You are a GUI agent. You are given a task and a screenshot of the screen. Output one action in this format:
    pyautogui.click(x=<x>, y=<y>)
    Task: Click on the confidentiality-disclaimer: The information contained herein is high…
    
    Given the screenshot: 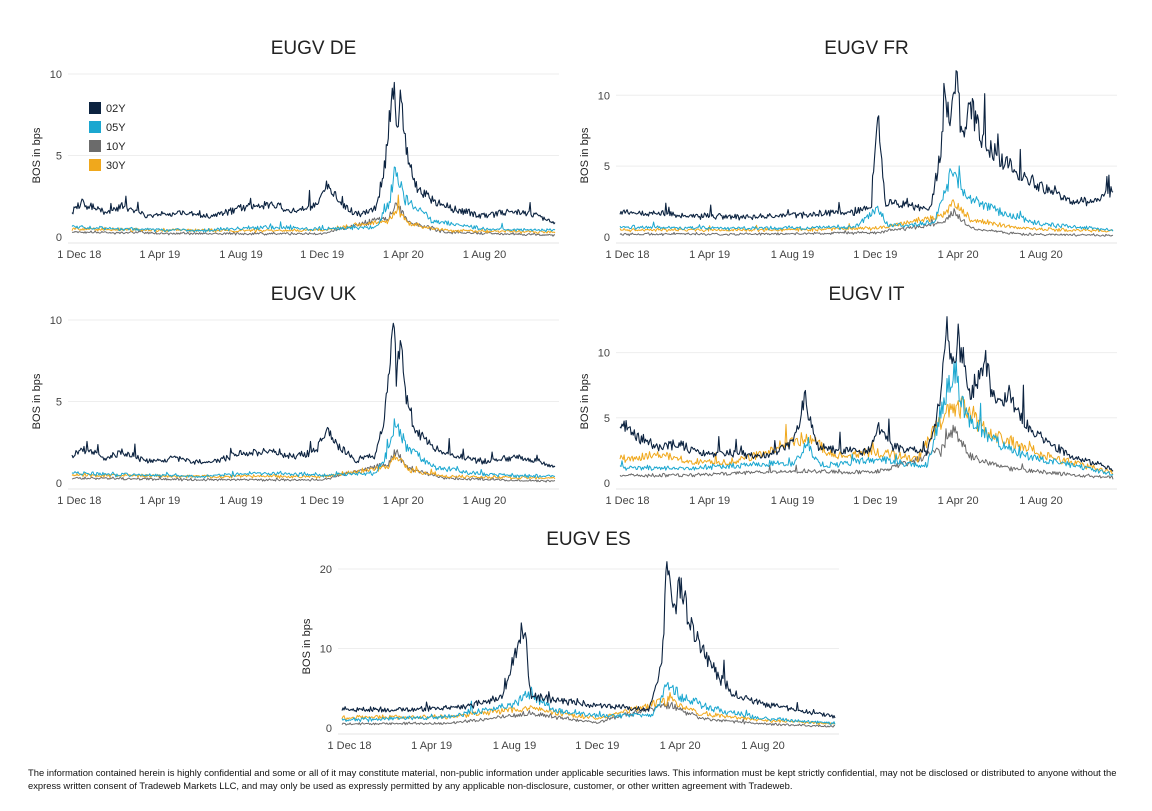 What is the action you would take?
    pyautogui.click(x=572, y=779)
    